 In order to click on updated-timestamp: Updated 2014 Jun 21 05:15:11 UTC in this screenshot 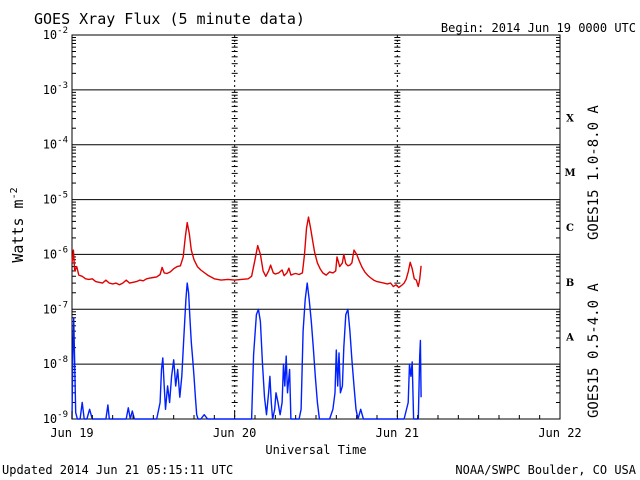, I will do `click(117, 470)`.